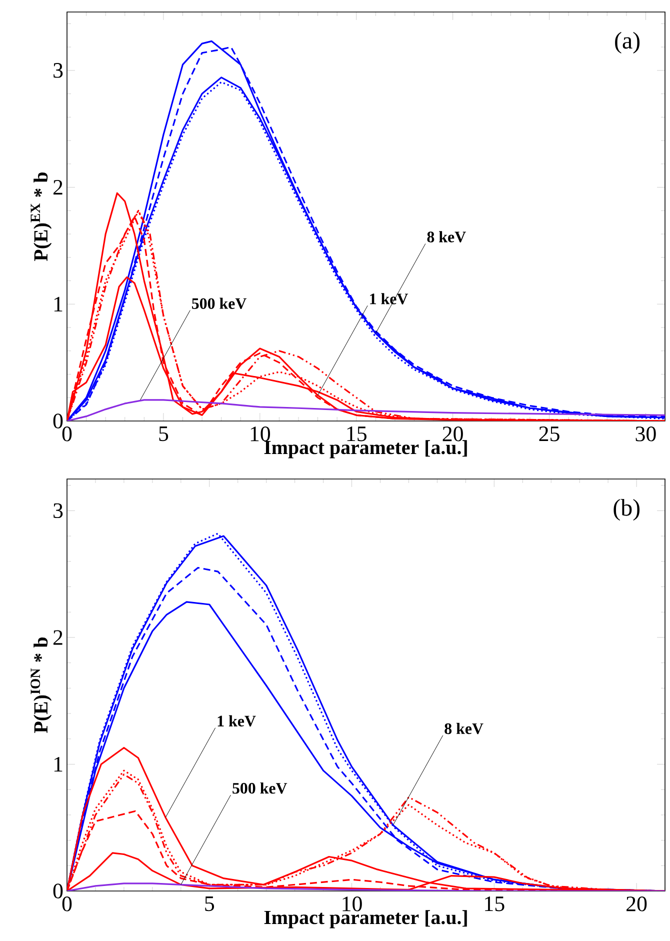  Describe the element at coordinates (646, 434) in the screenshot. I see `x-tick-label: 30` at that location.